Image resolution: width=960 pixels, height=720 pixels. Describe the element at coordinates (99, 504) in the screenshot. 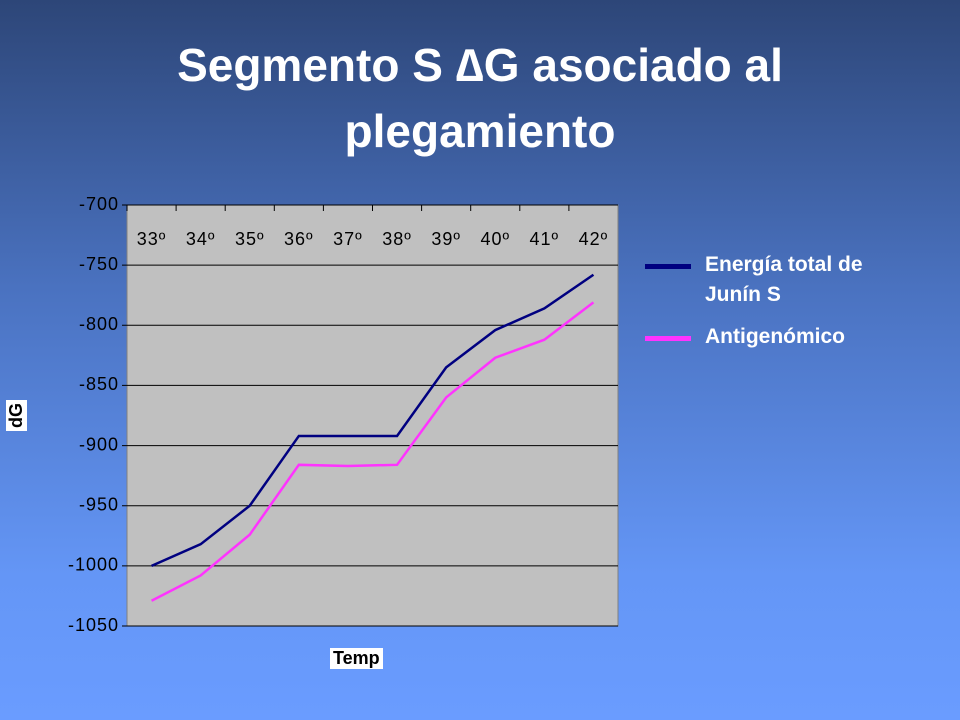

I see `y-tick-label: -950` at that location.